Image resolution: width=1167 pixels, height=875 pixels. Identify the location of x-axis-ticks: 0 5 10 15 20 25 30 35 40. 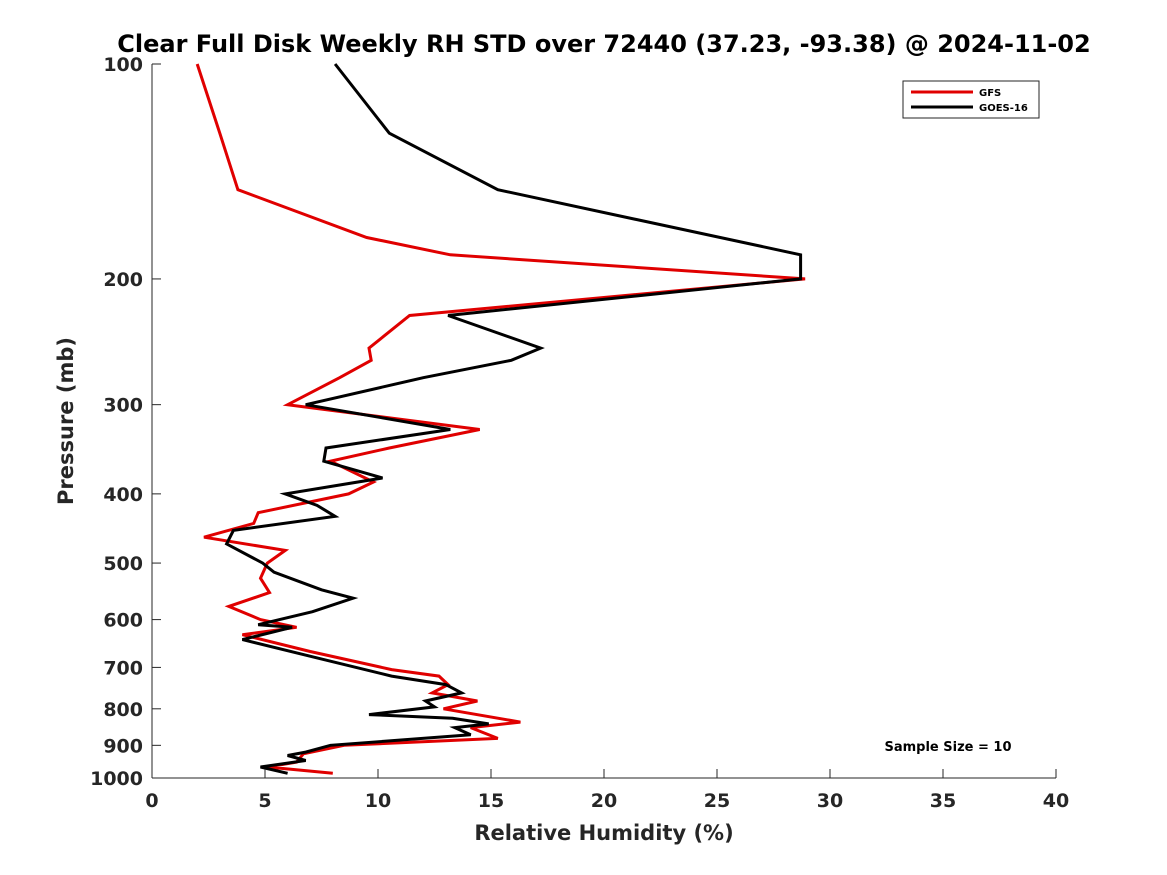
(607, 790).